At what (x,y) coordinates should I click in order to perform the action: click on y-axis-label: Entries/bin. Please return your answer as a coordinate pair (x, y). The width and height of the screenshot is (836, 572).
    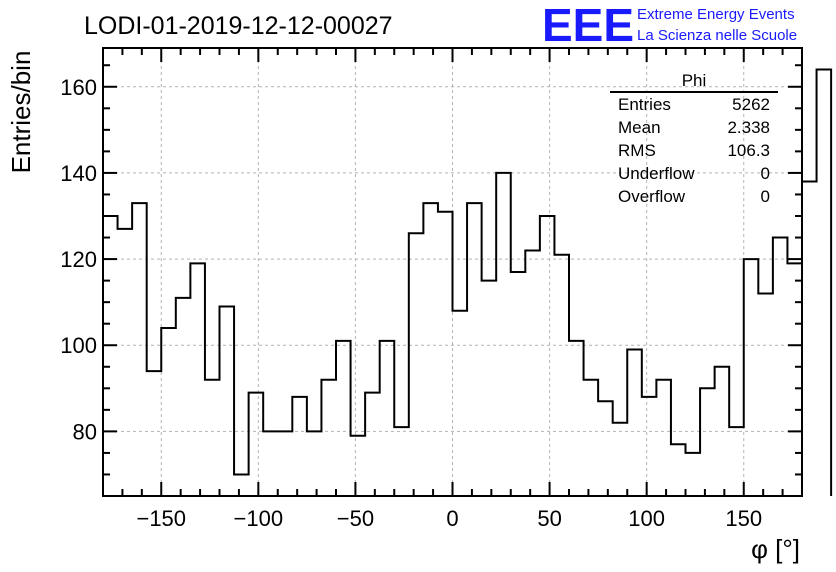
    Looking at the image, I should click on (21, 112).